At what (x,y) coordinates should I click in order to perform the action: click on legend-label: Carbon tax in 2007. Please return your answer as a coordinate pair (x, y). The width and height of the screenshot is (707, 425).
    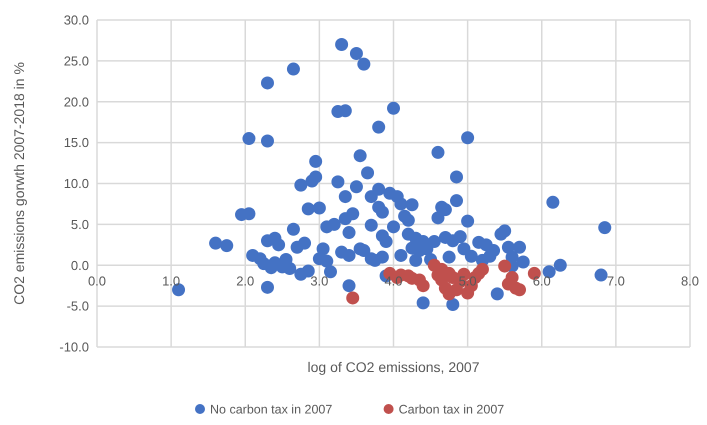
    Looking at the image, I should click on (451, 409).